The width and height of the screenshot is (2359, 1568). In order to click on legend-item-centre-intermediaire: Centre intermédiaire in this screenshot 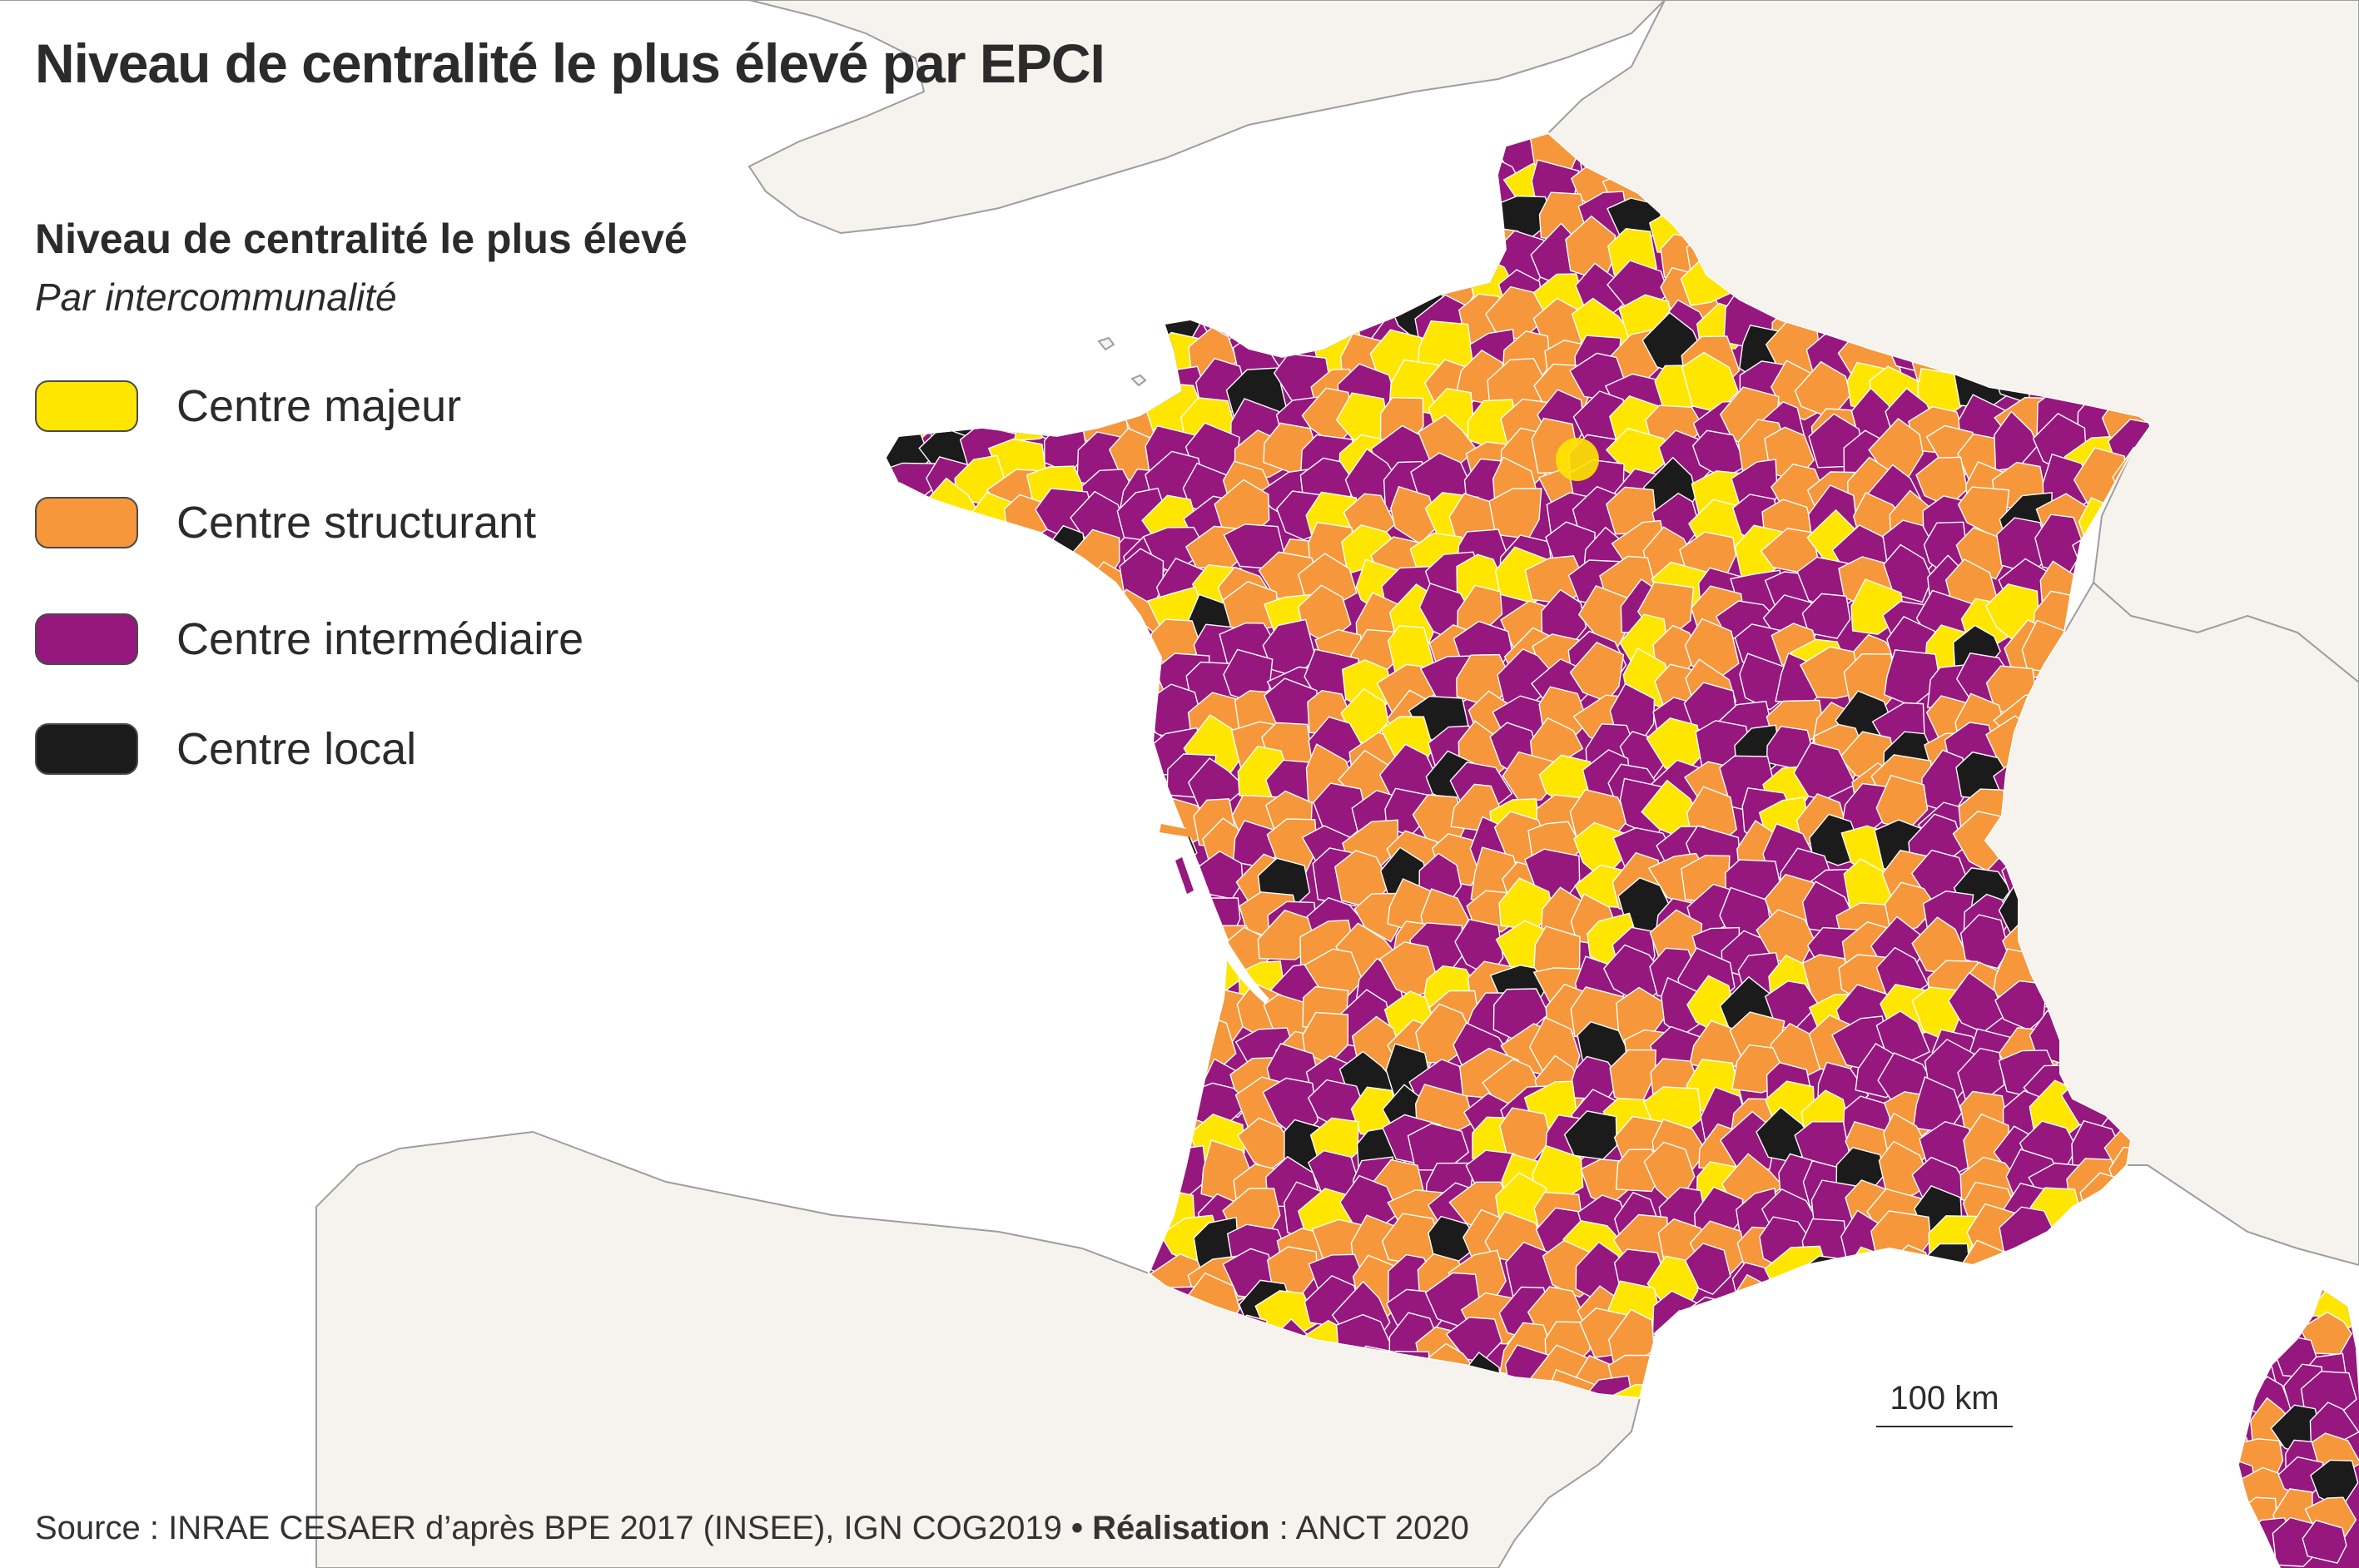, I will do `click(361, 639)`.